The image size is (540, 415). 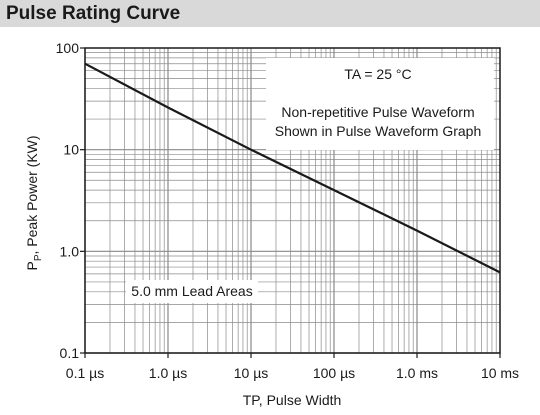 I want to click on chart-title: Pulse Rating Curve, so click(x=93, y=13).